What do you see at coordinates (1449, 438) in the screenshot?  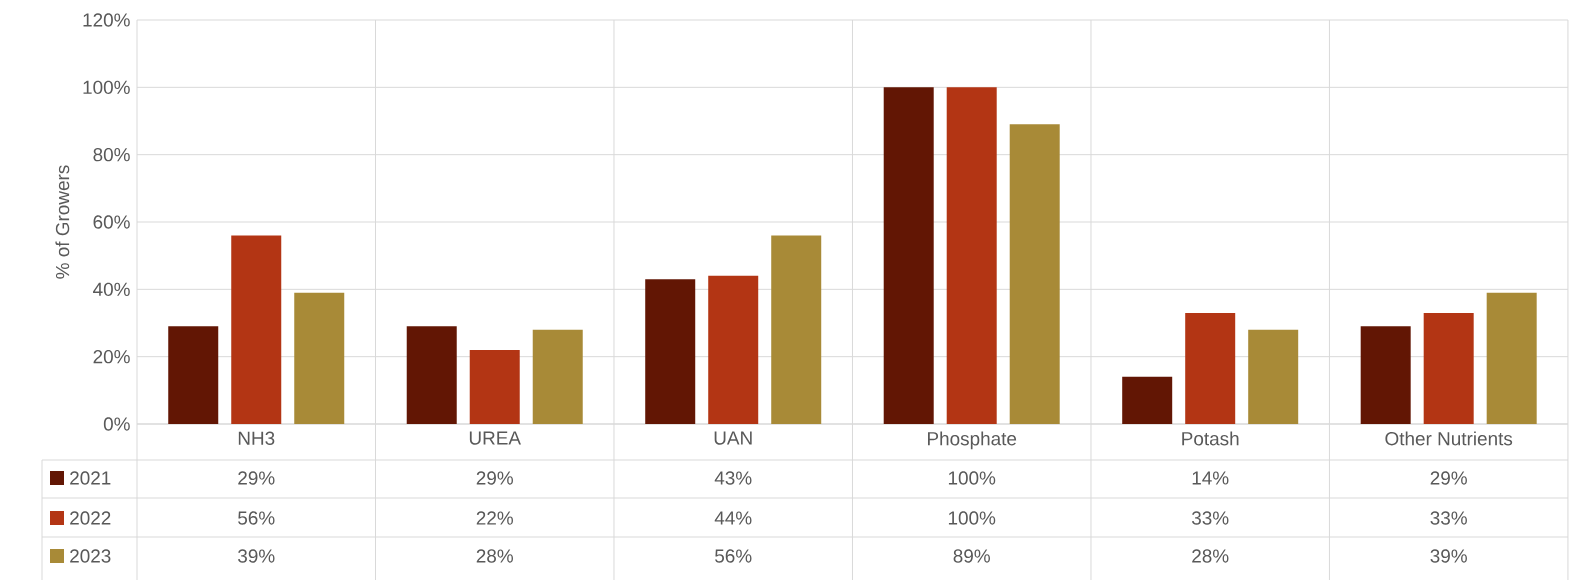 I see `x-tick-label: Other Nutrients` at bounding box center [1449, 438].